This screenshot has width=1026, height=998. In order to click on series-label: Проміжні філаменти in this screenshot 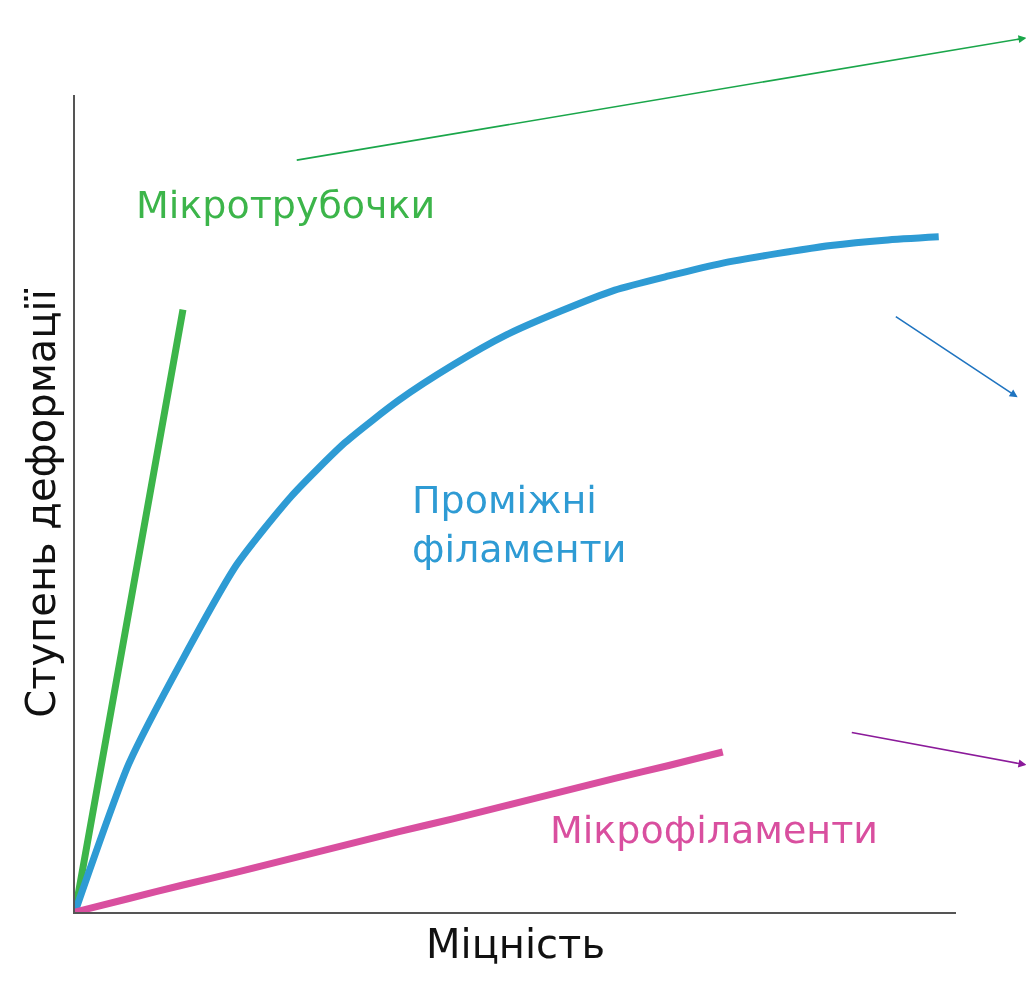, I will do `click(519, 525)`.